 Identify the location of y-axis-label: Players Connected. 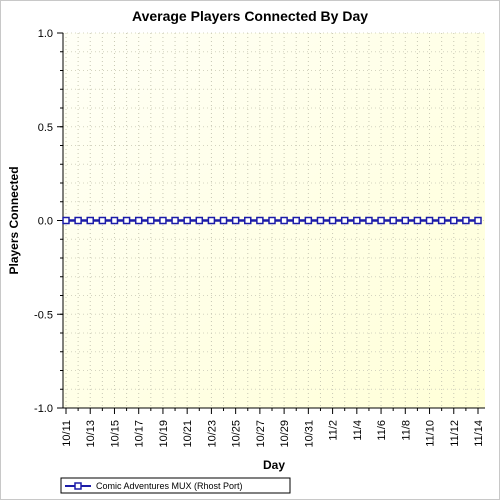
(14, 220).